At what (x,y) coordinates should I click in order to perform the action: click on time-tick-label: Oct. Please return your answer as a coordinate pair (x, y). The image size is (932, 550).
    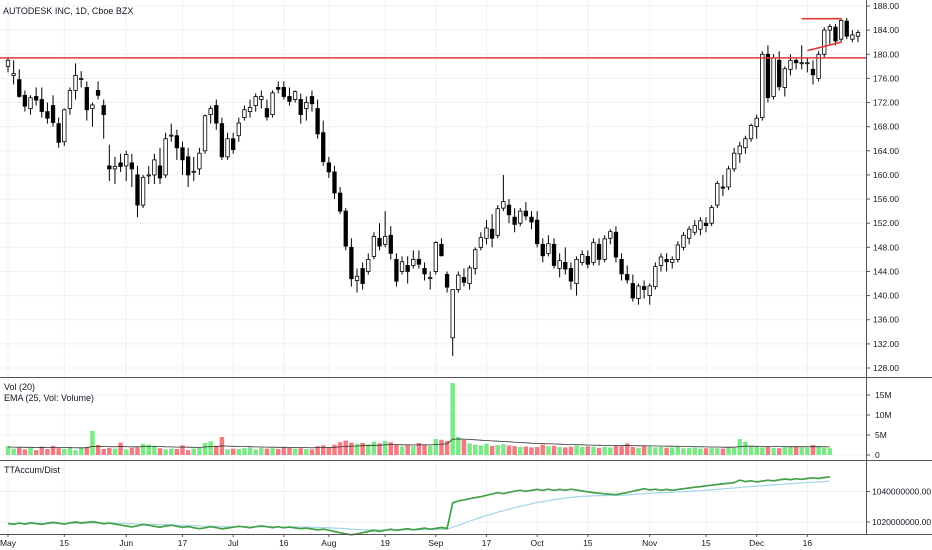
    Looking at the image, I should click on (538, 543).